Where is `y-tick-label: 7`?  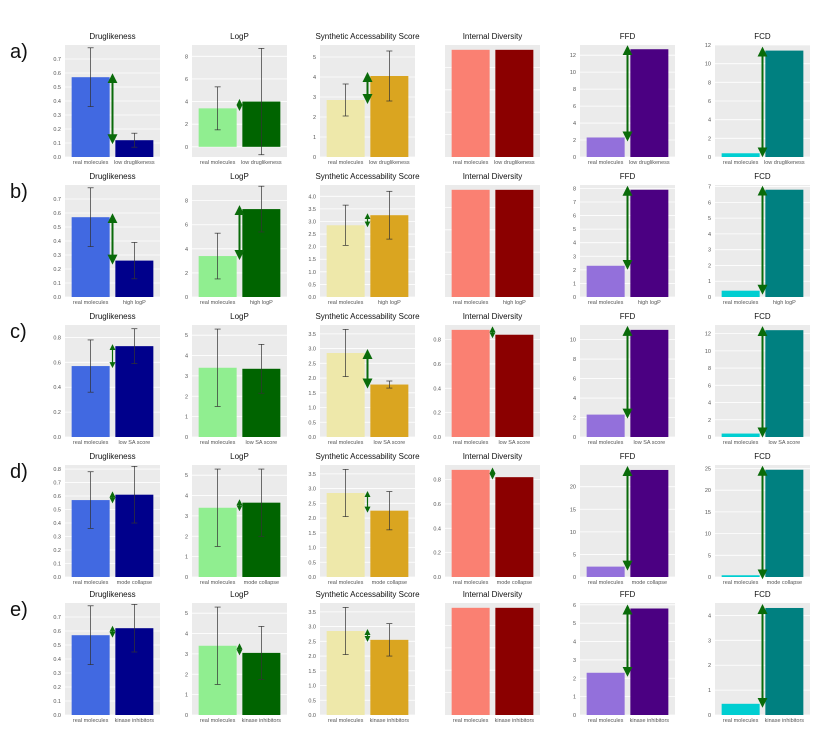 y-tick-label: 7 is located at coordinates (709, 188).